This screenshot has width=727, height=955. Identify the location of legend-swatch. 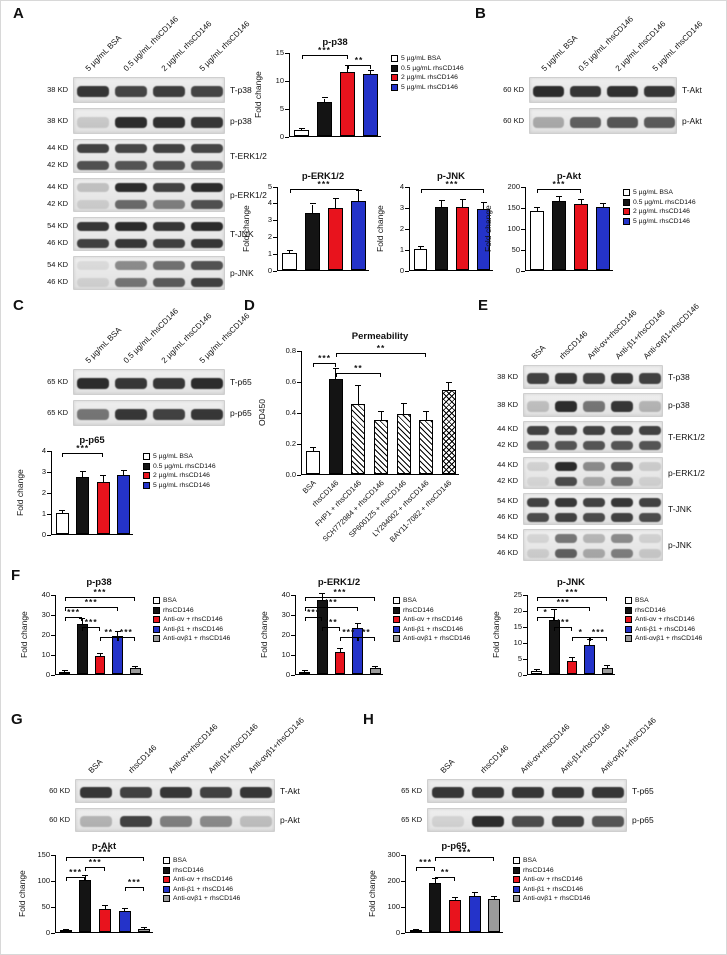
(626, 192).